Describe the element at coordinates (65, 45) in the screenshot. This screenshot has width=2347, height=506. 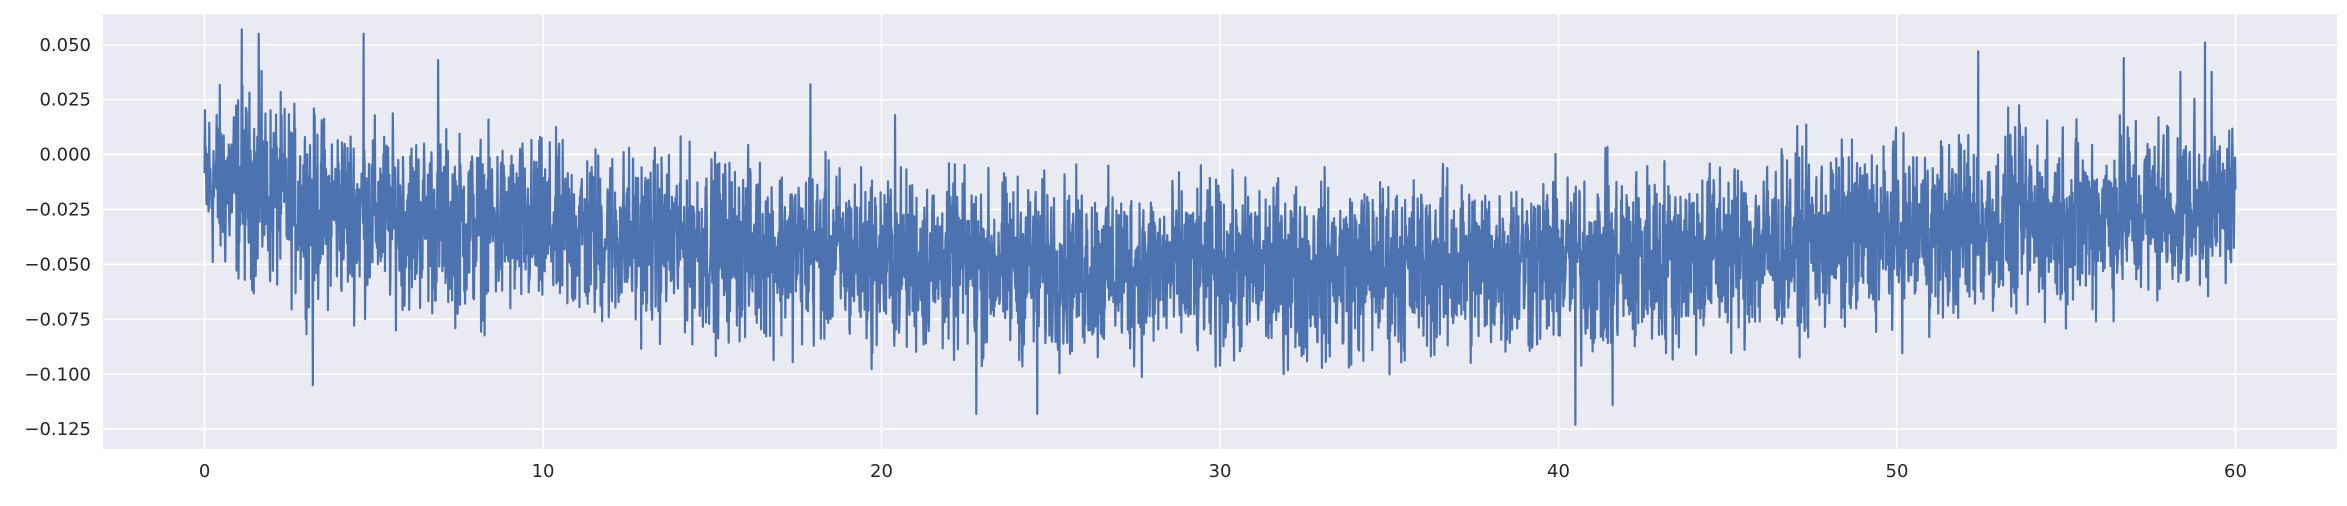
I see `y-tick-label: 0.050` at that location.